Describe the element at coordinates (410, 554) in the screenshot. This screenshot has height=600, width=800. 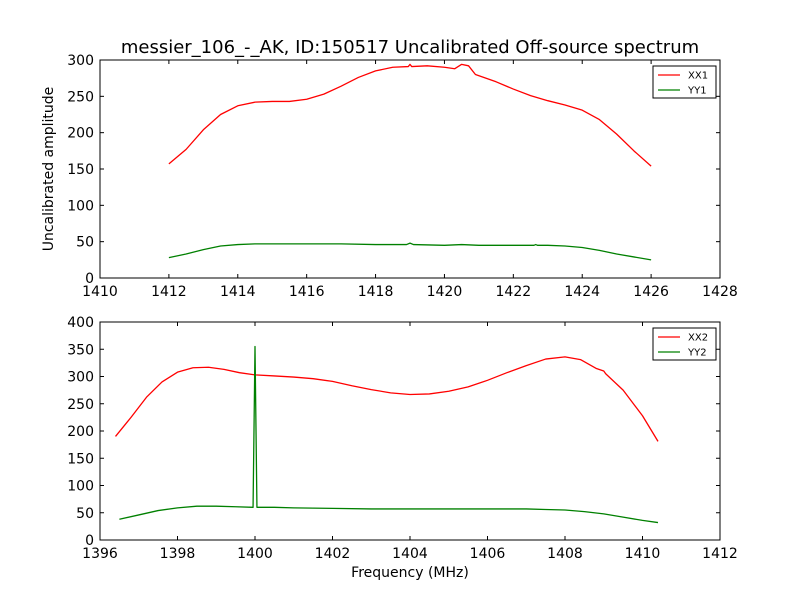
I see `x-tick-label: 1404` at that location.